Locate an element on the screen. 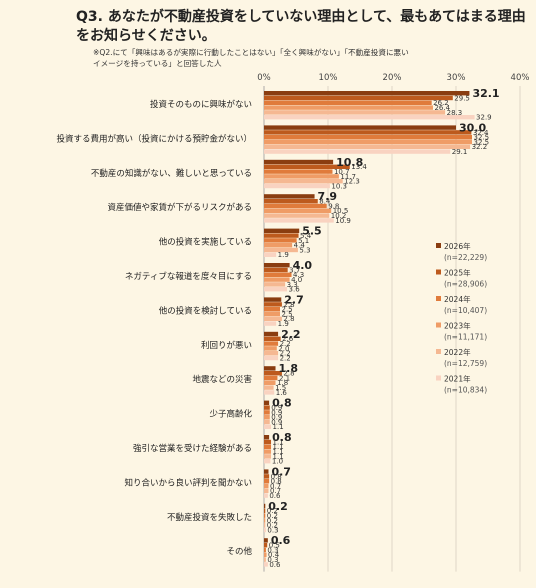 The height and width of the screenshot is (588, 536). value-label: 2.7 is located at coordinates (294, 299).